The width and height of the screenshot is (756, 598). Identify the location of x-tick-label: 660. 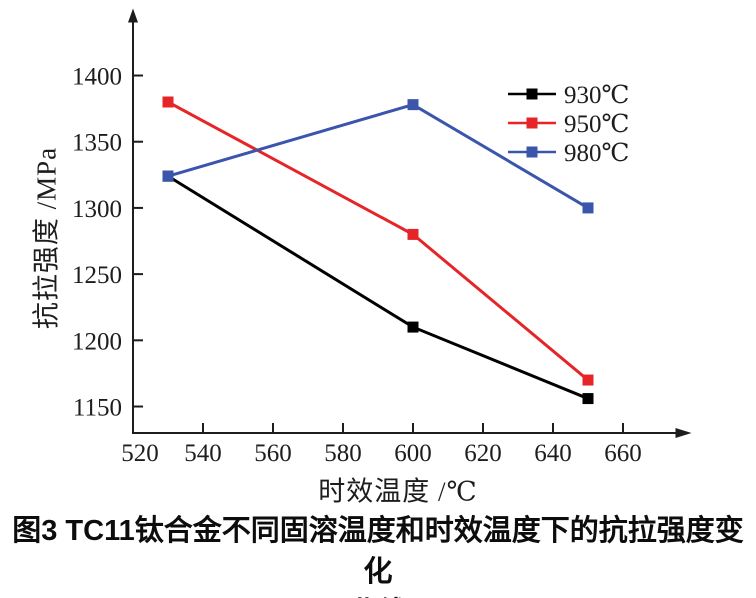
(623, 453).